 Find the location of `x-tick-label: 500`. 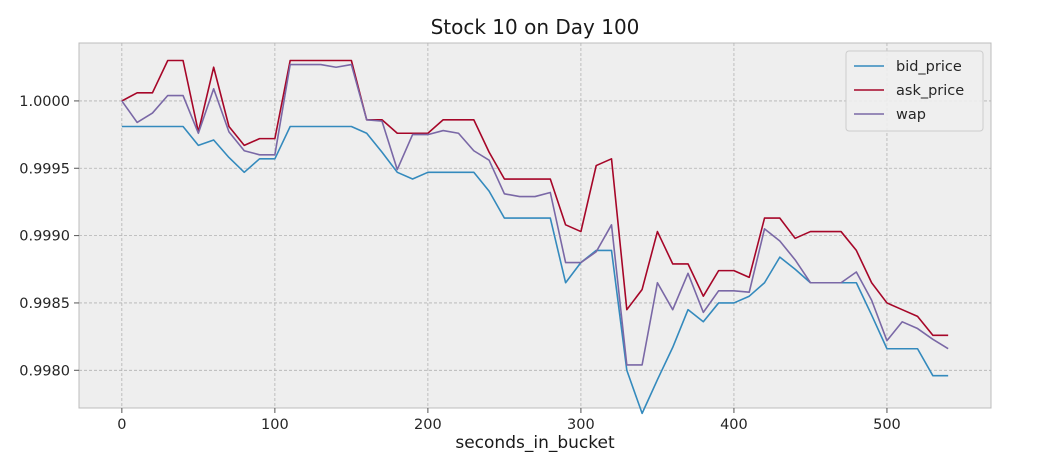

x-tick-label: 500 is located at coordinates (887, 425).